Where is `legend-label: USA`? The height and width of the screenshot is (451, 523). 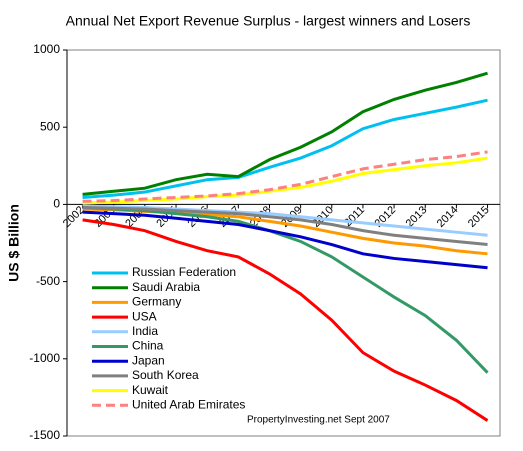 legend-label: USA is located at coordinates (144, 316).